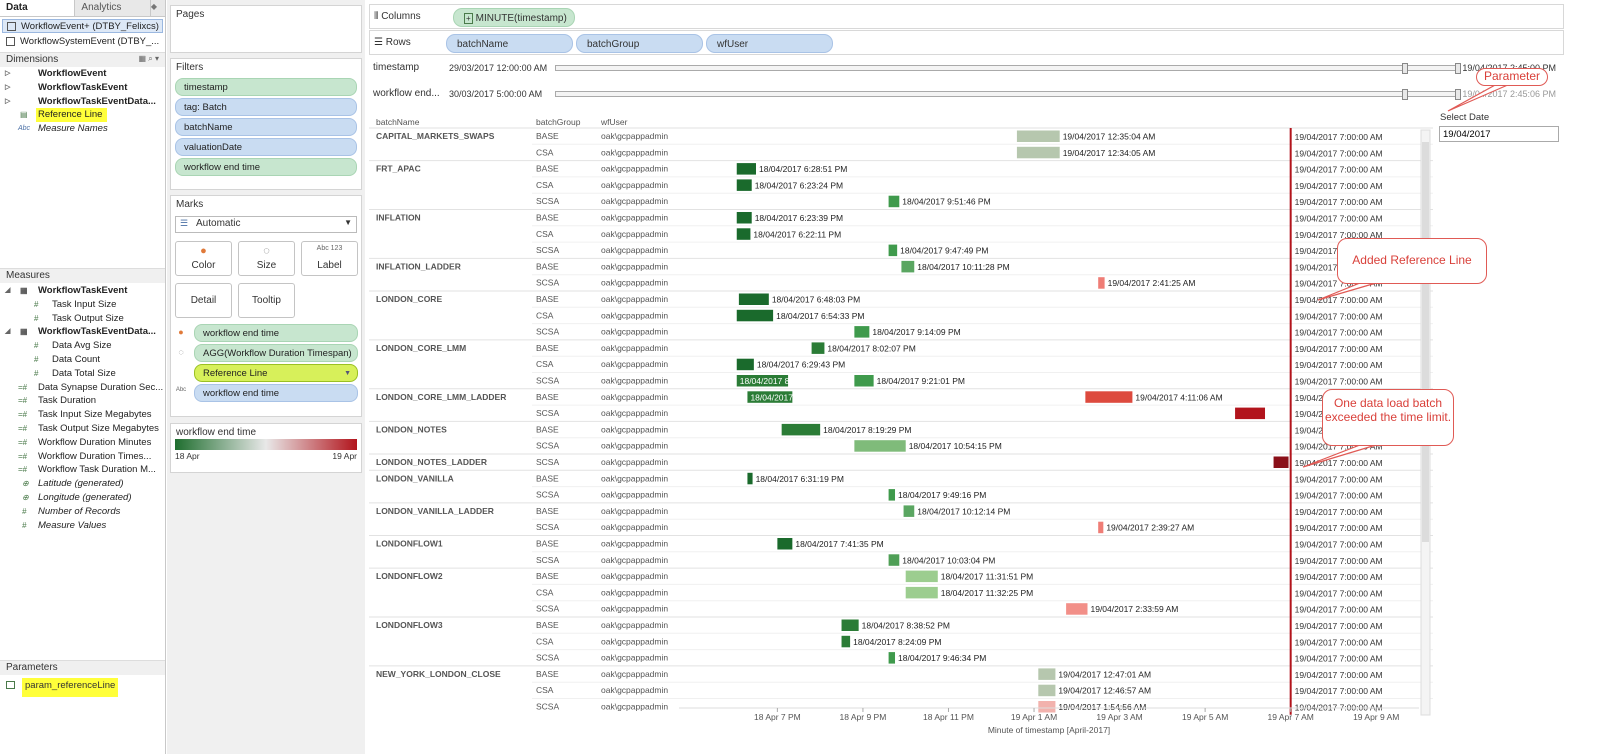 This screenshot has height=754, width=1600. What do you see at coordinates (266, 300) in the screenshot?
I see `tooltip-button: Tooltip` at bounding box center [266, 300].